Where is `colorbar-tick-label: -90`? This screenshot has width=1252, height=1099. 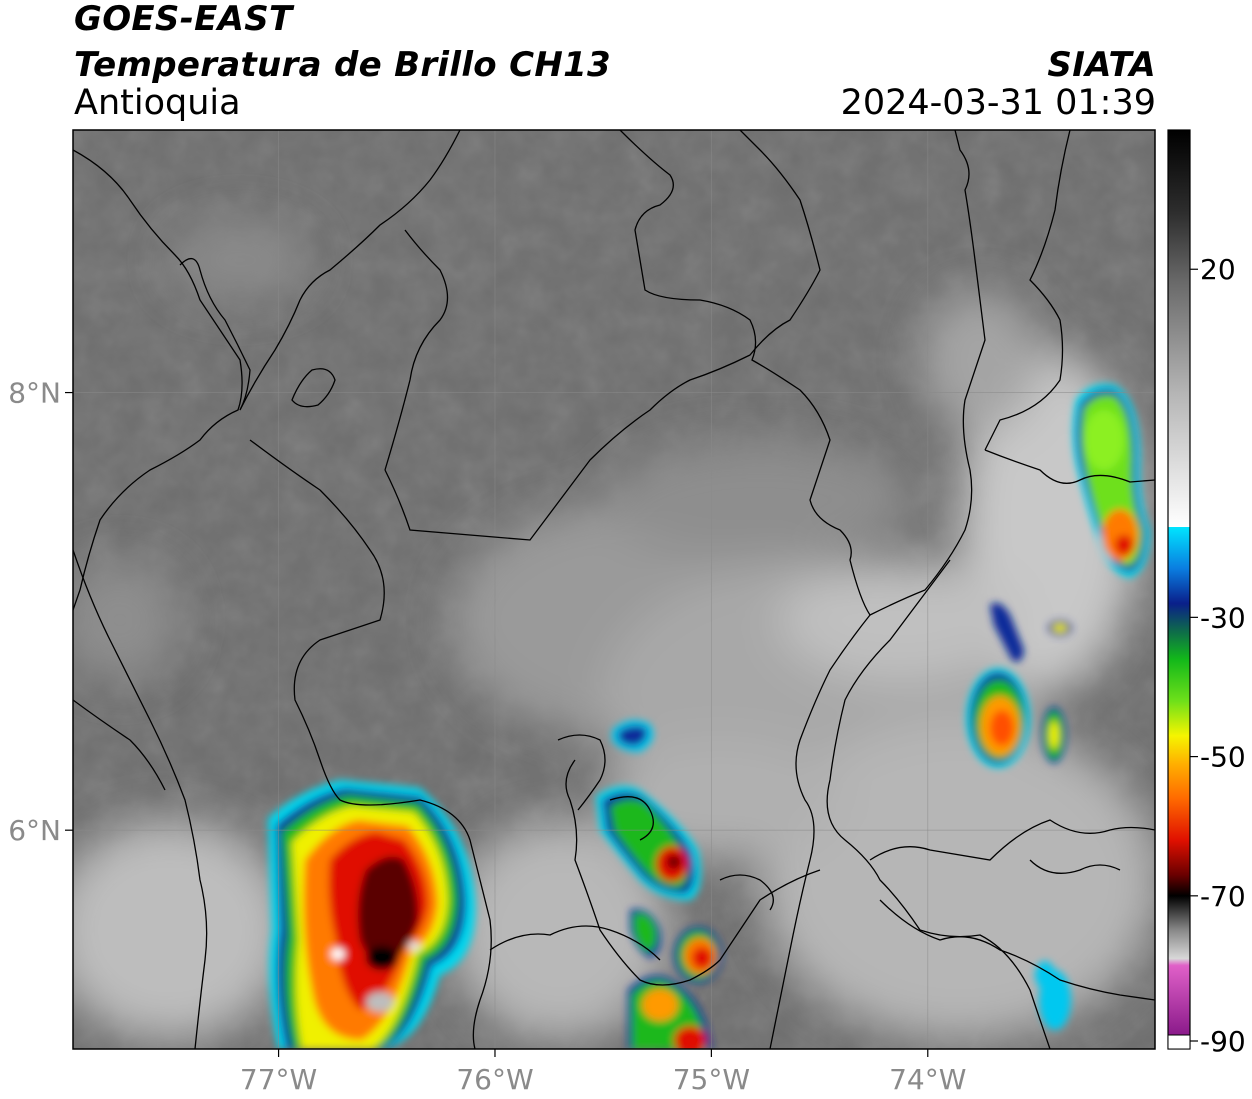
colorbar-tick-label: -90 is located at coordinates (1223, 1041).